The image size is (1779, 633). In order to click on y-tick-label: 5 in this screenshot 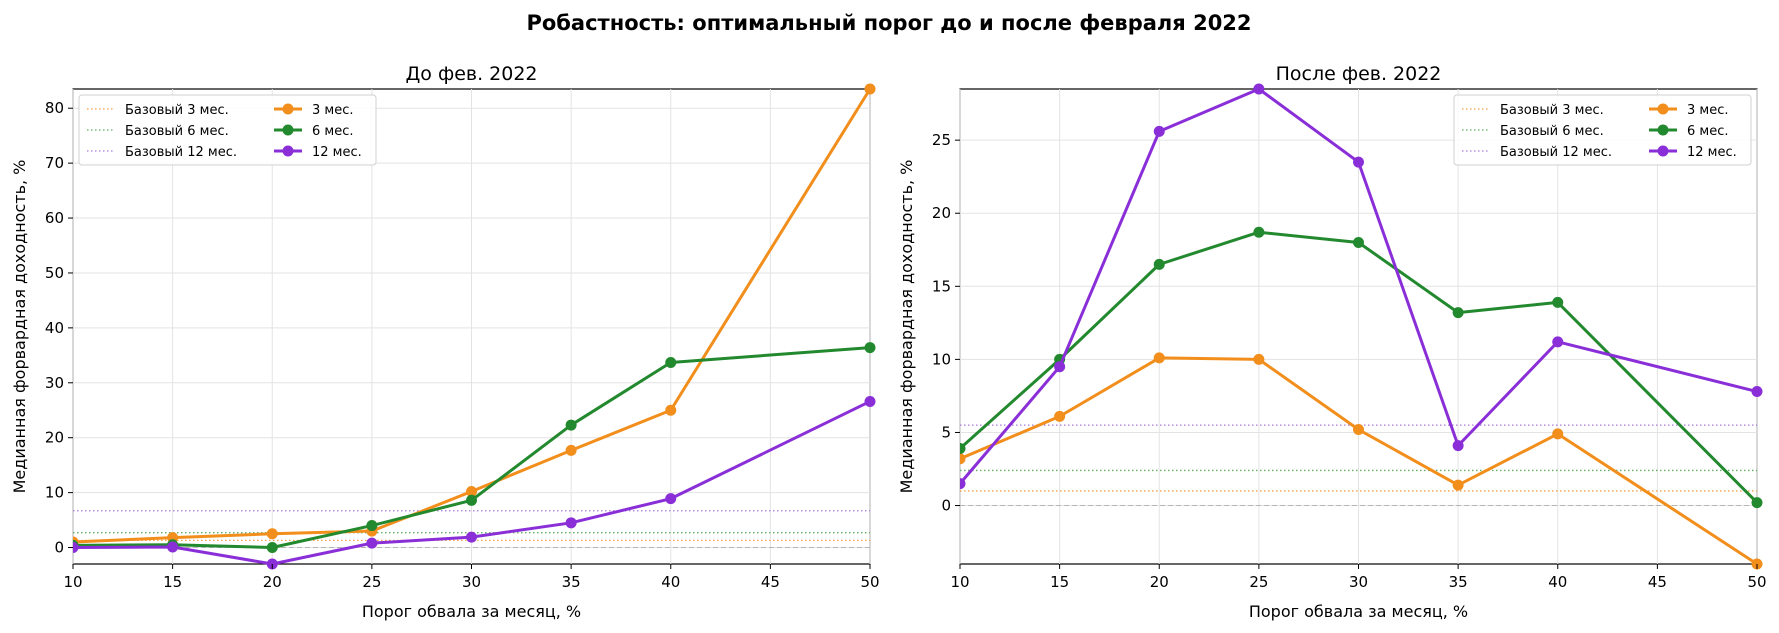, I will do `click(946, 432)`.